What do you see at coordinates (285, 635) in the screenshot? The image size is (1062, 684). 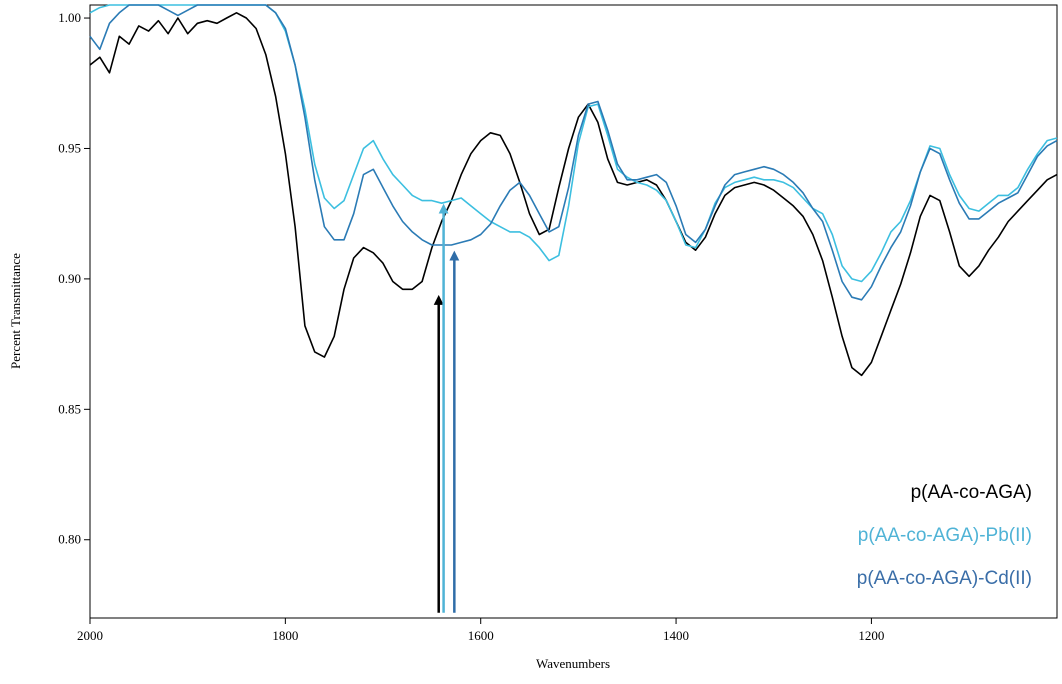 I see `x-tick-label-1800: 1800` at bounding box center [285, 635].